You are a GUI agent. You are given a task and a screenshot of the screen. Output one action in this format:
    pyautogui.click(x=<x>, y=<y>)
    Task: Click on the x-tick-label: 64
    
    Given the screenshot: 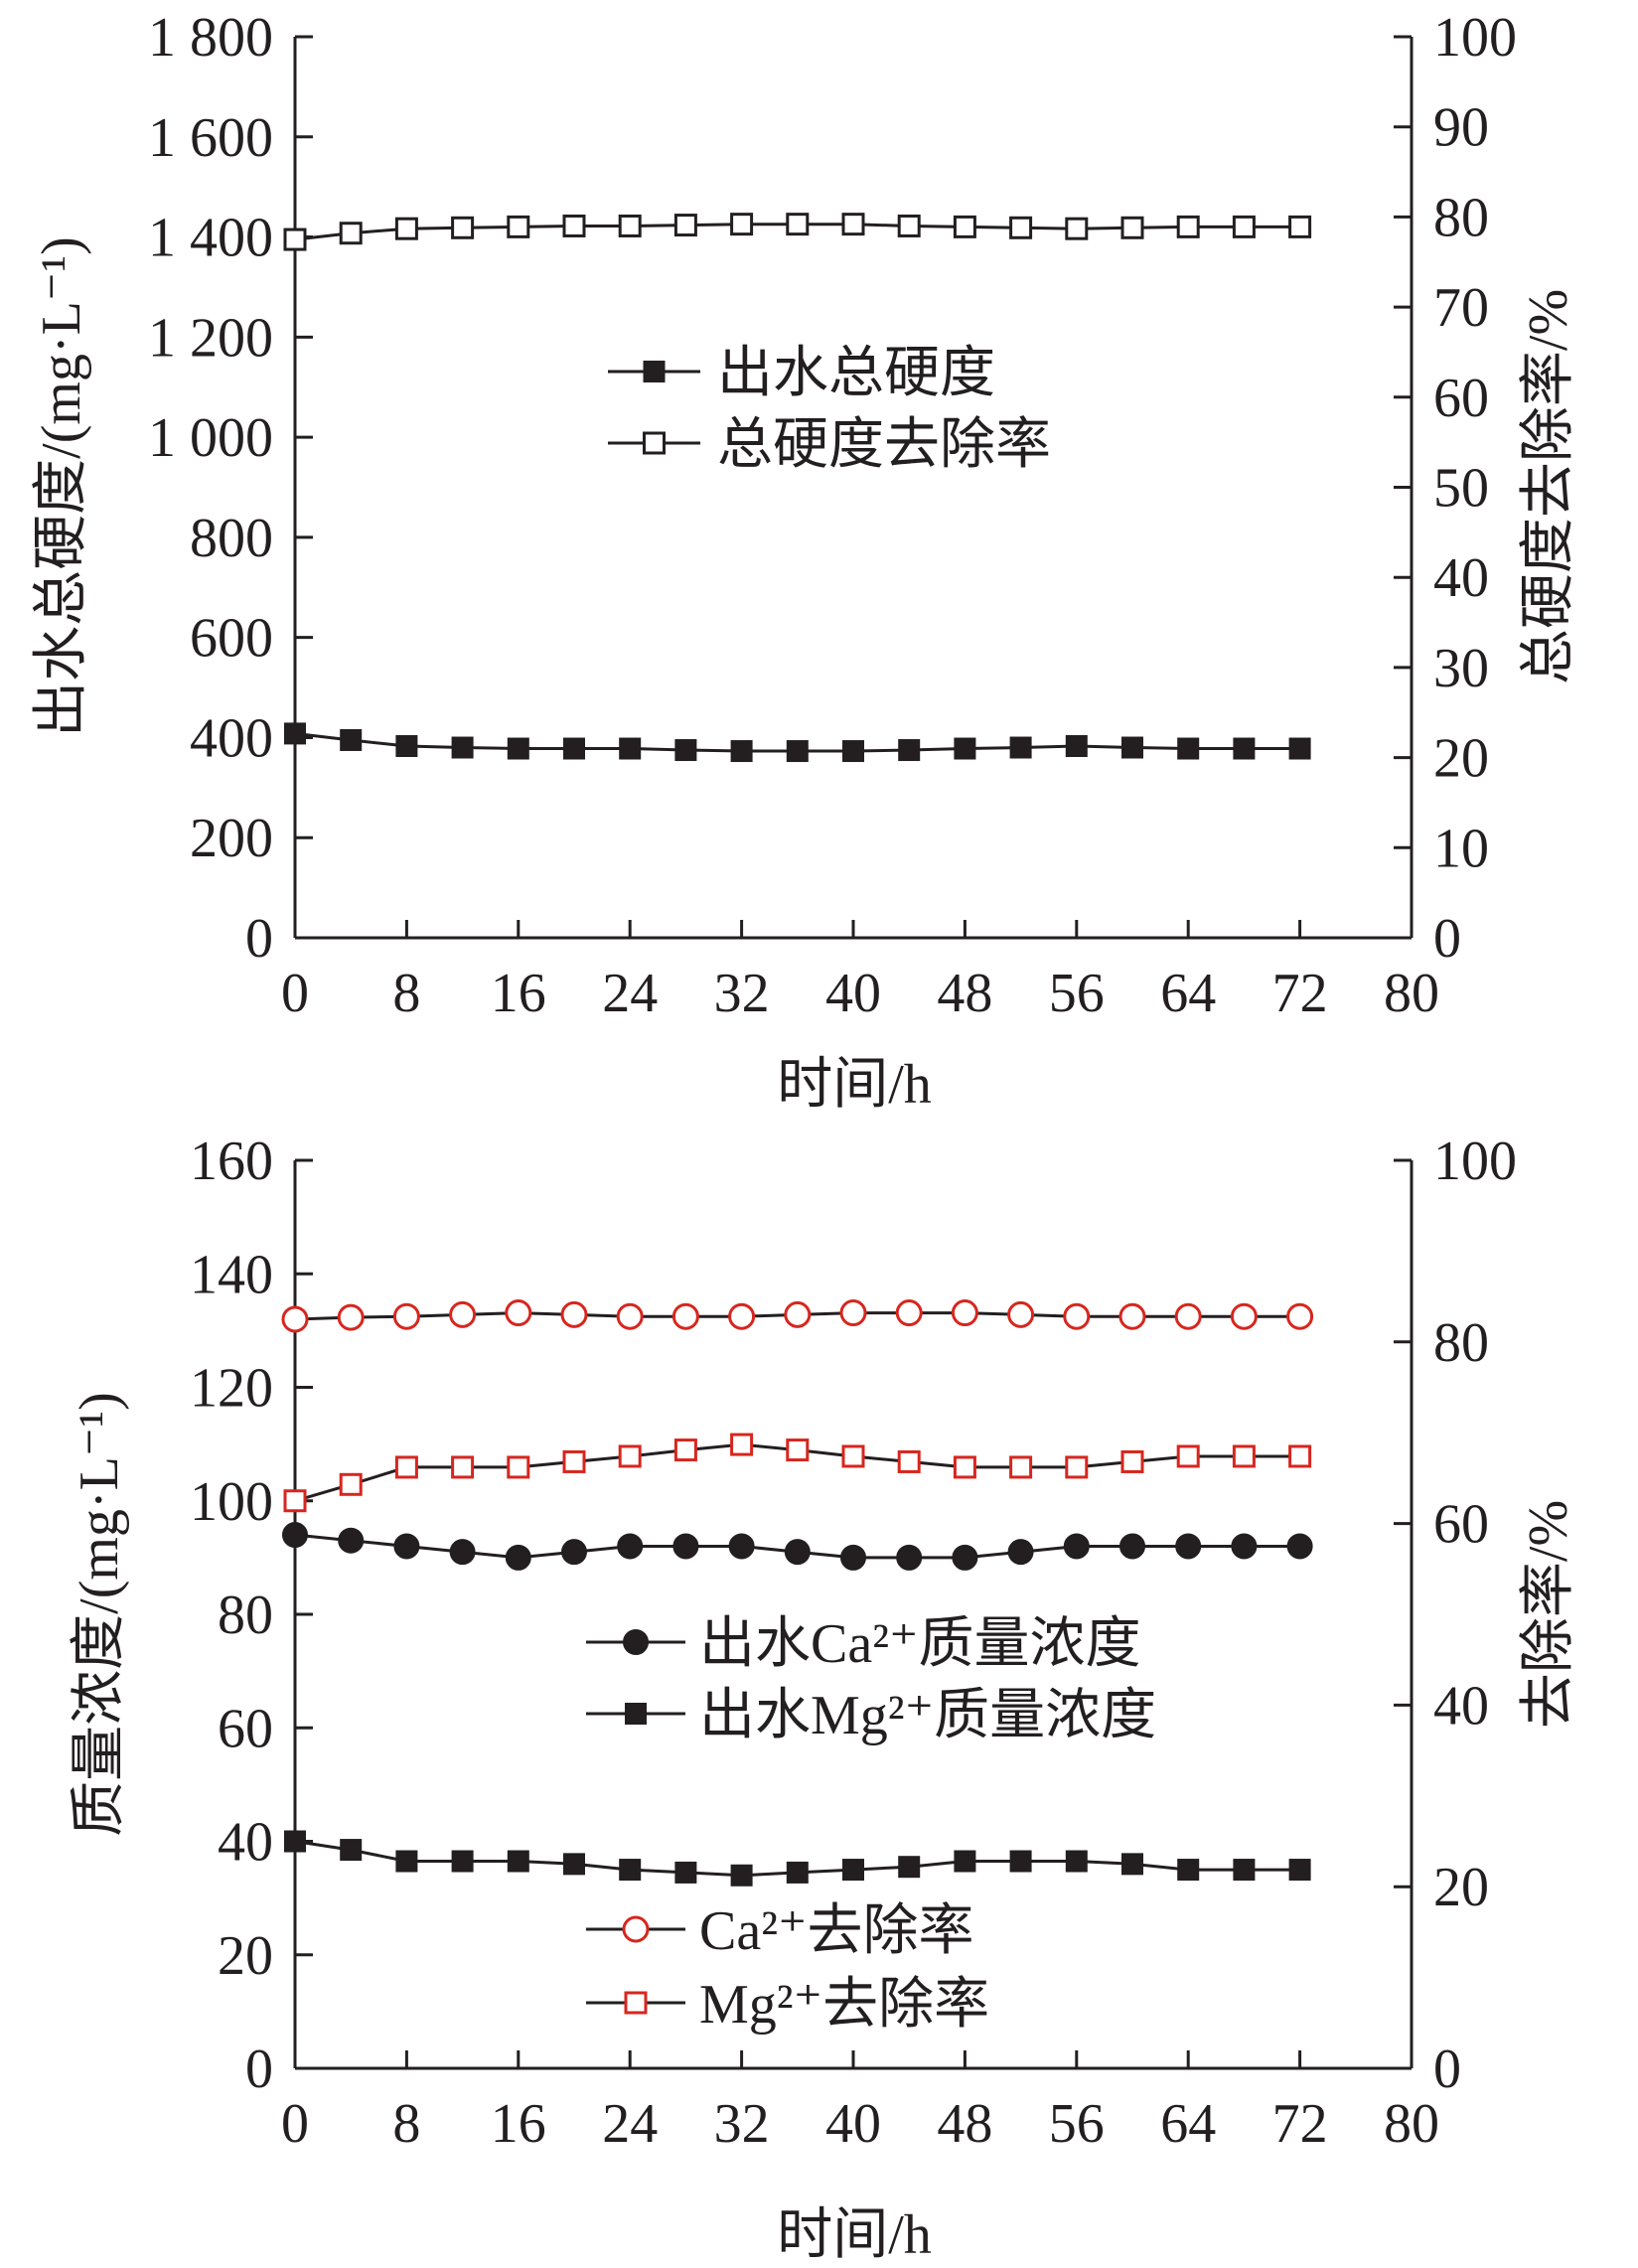 What is the action you would take?
    pyautogui.click(x=1188, y=2124)
    